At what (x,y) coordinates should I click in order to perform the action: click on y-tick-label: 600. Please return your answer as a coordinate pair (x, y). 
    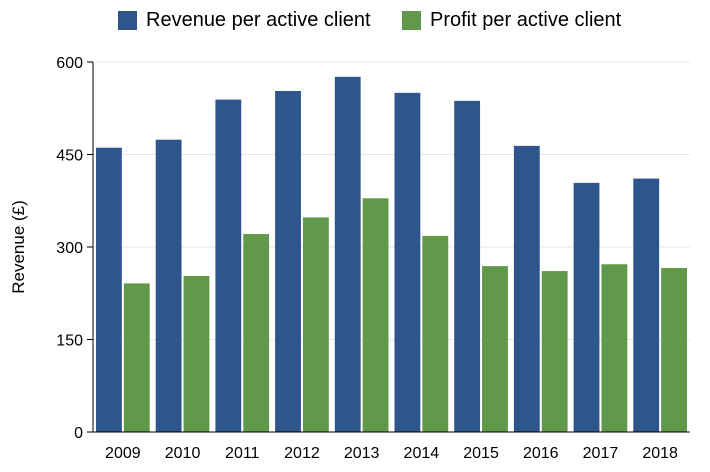
    Looking at the image, I should click on (69, 63).